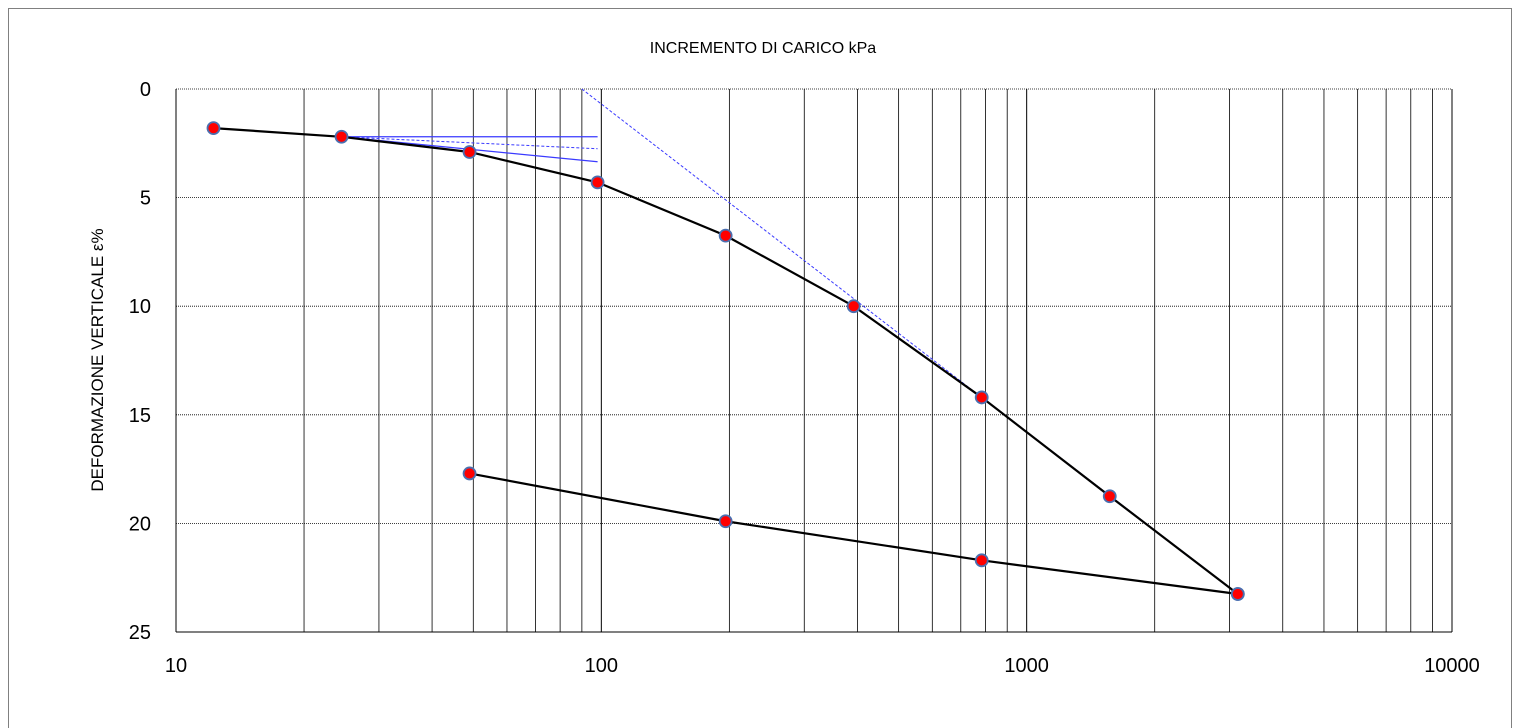  Describe the element at coordinates (1452, 666) in the screenshot. I see `x-tick-label: 10000` at that location.